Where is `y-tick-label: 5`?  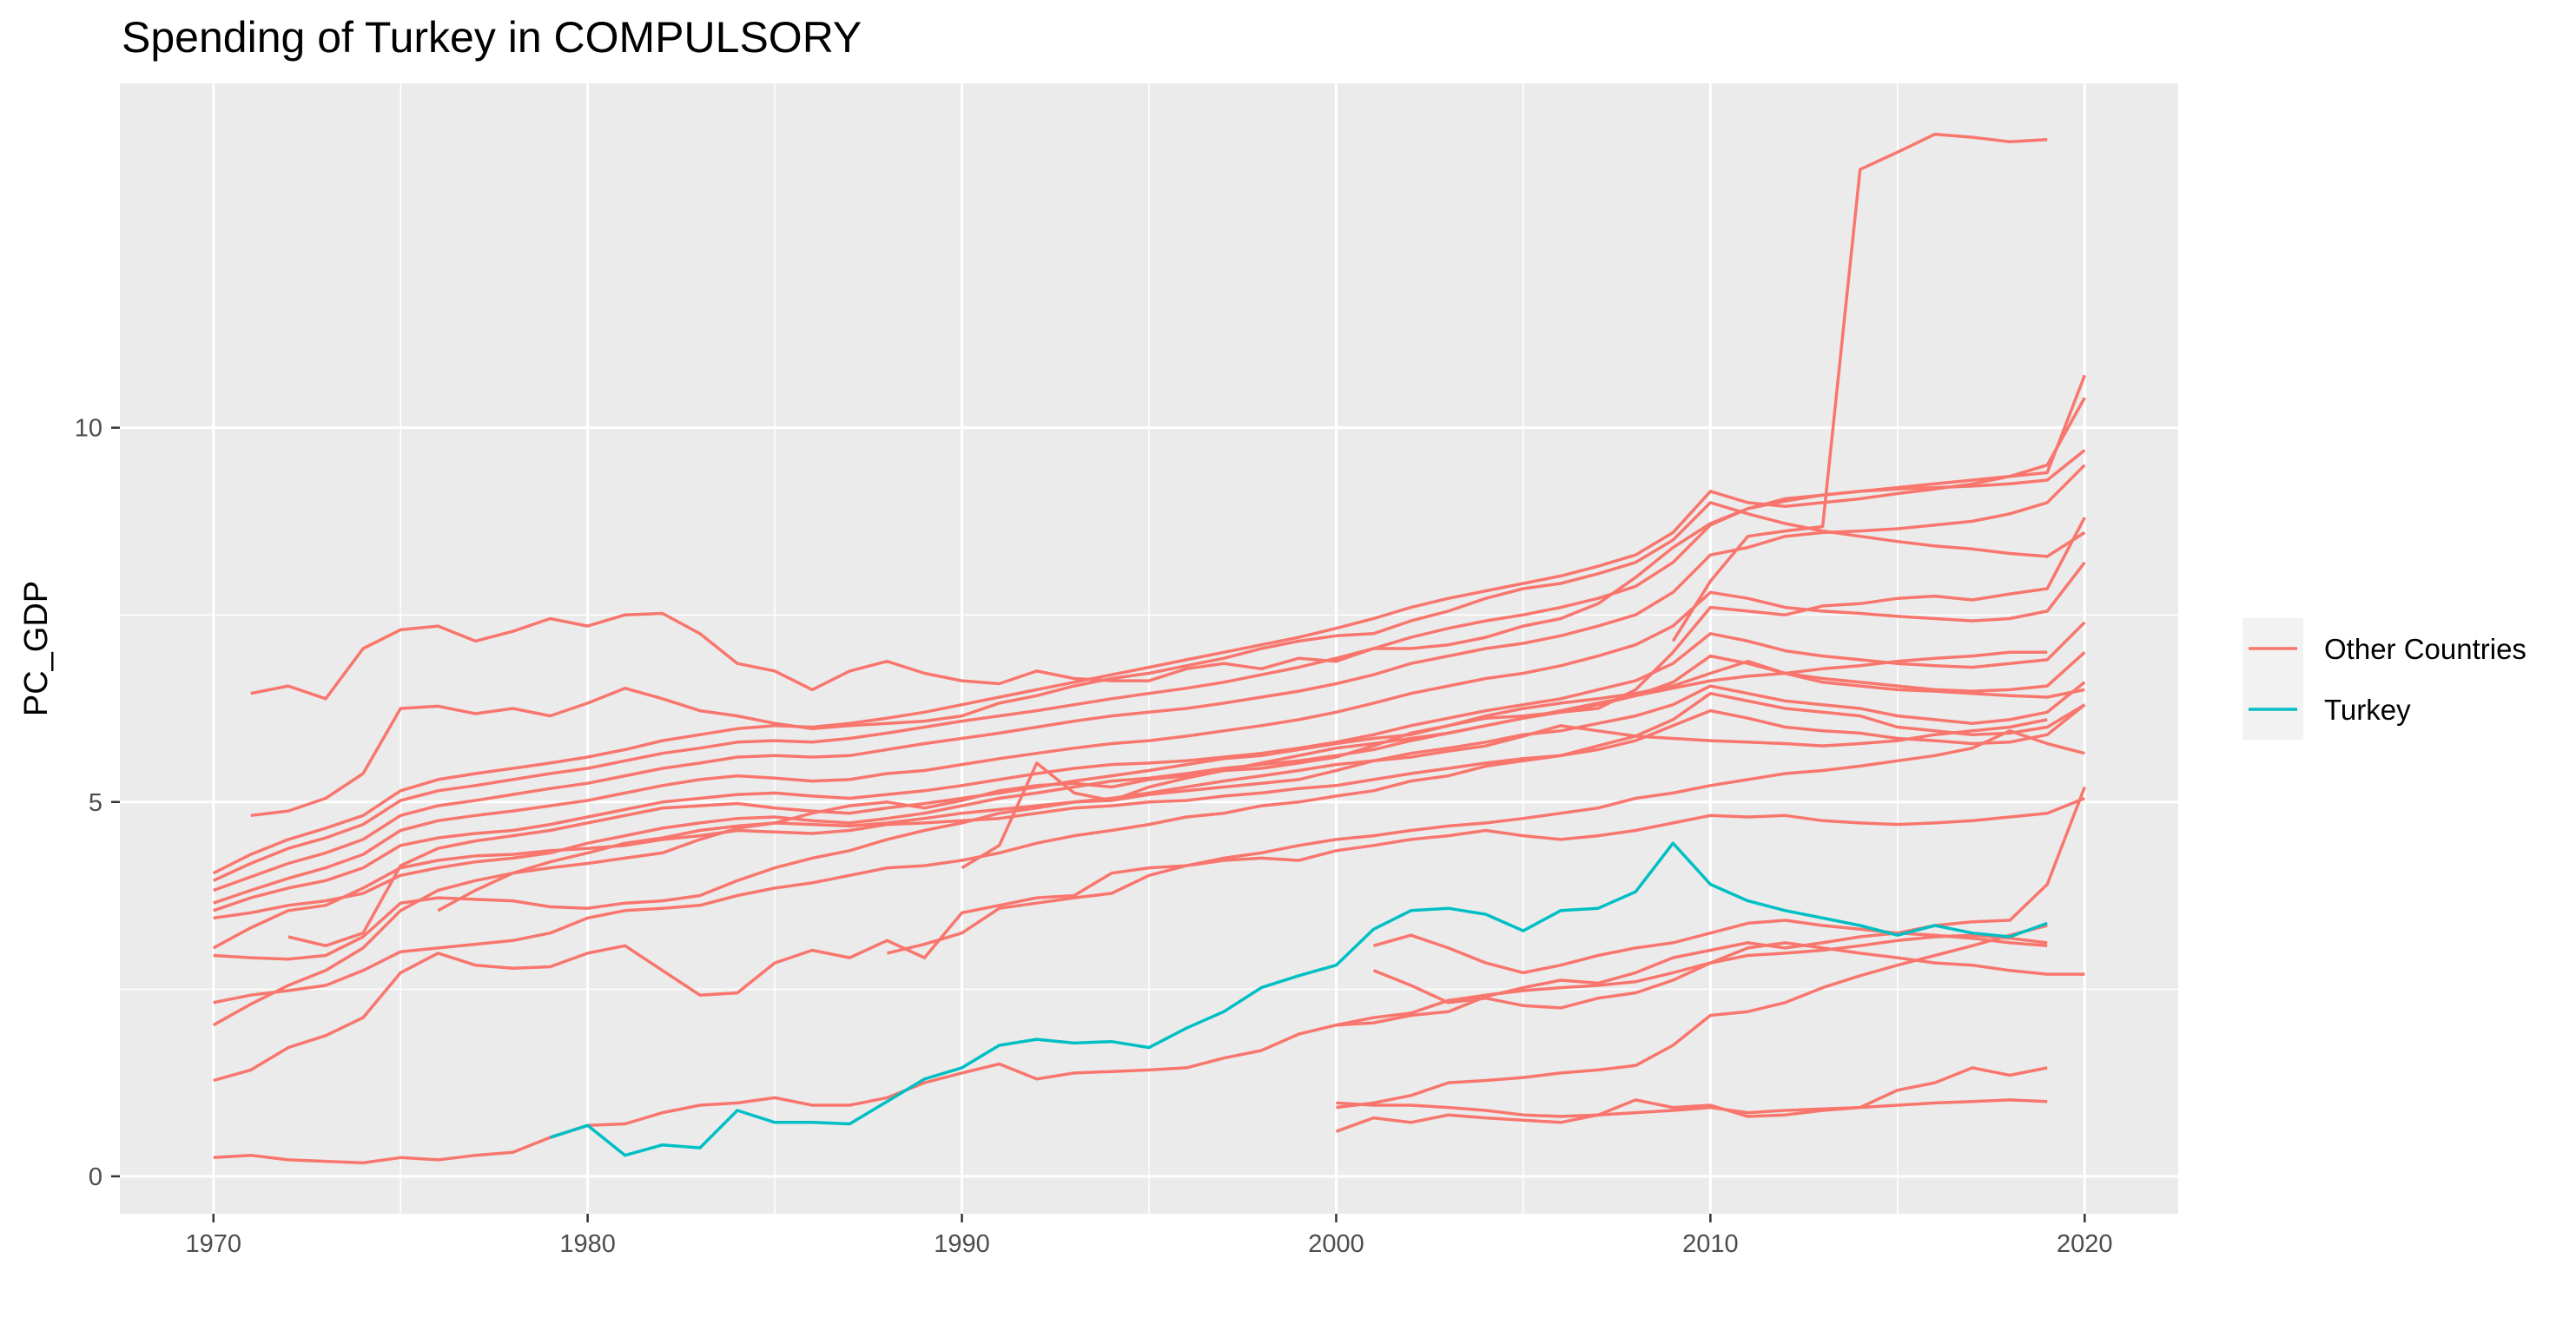 y-tick-label: 5 is located at coordinates (96, 803).